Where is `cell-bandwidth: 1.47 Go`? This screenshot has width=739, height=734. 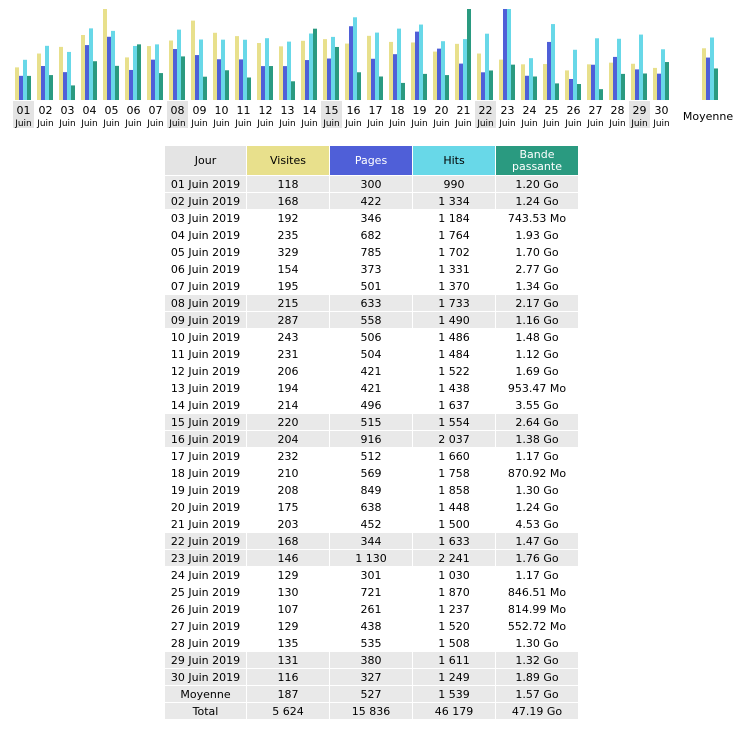 cell-bandwidth: 1.47 Go is located at coordinates (537, 541).